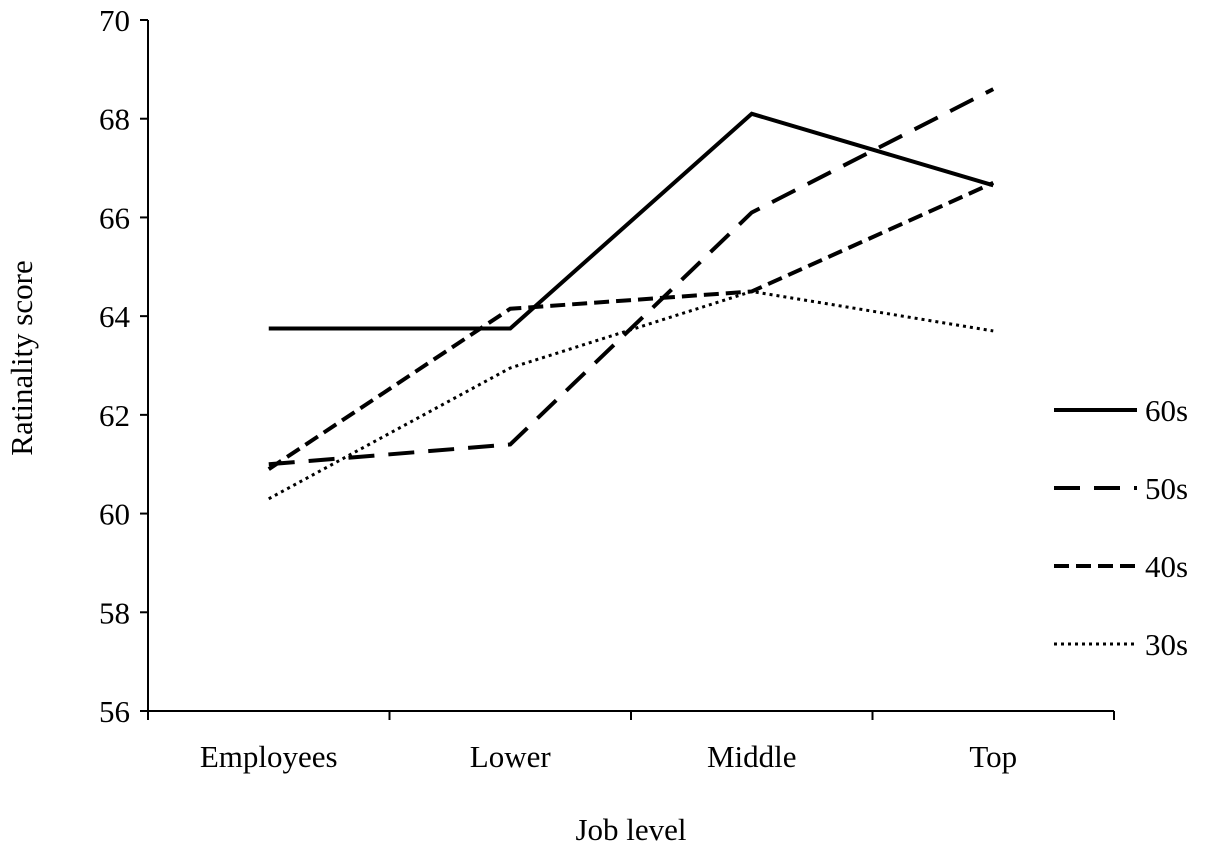 The image size is (1206, 850). I want to click on legend-label-50s: 50s, so click(1166, 488).